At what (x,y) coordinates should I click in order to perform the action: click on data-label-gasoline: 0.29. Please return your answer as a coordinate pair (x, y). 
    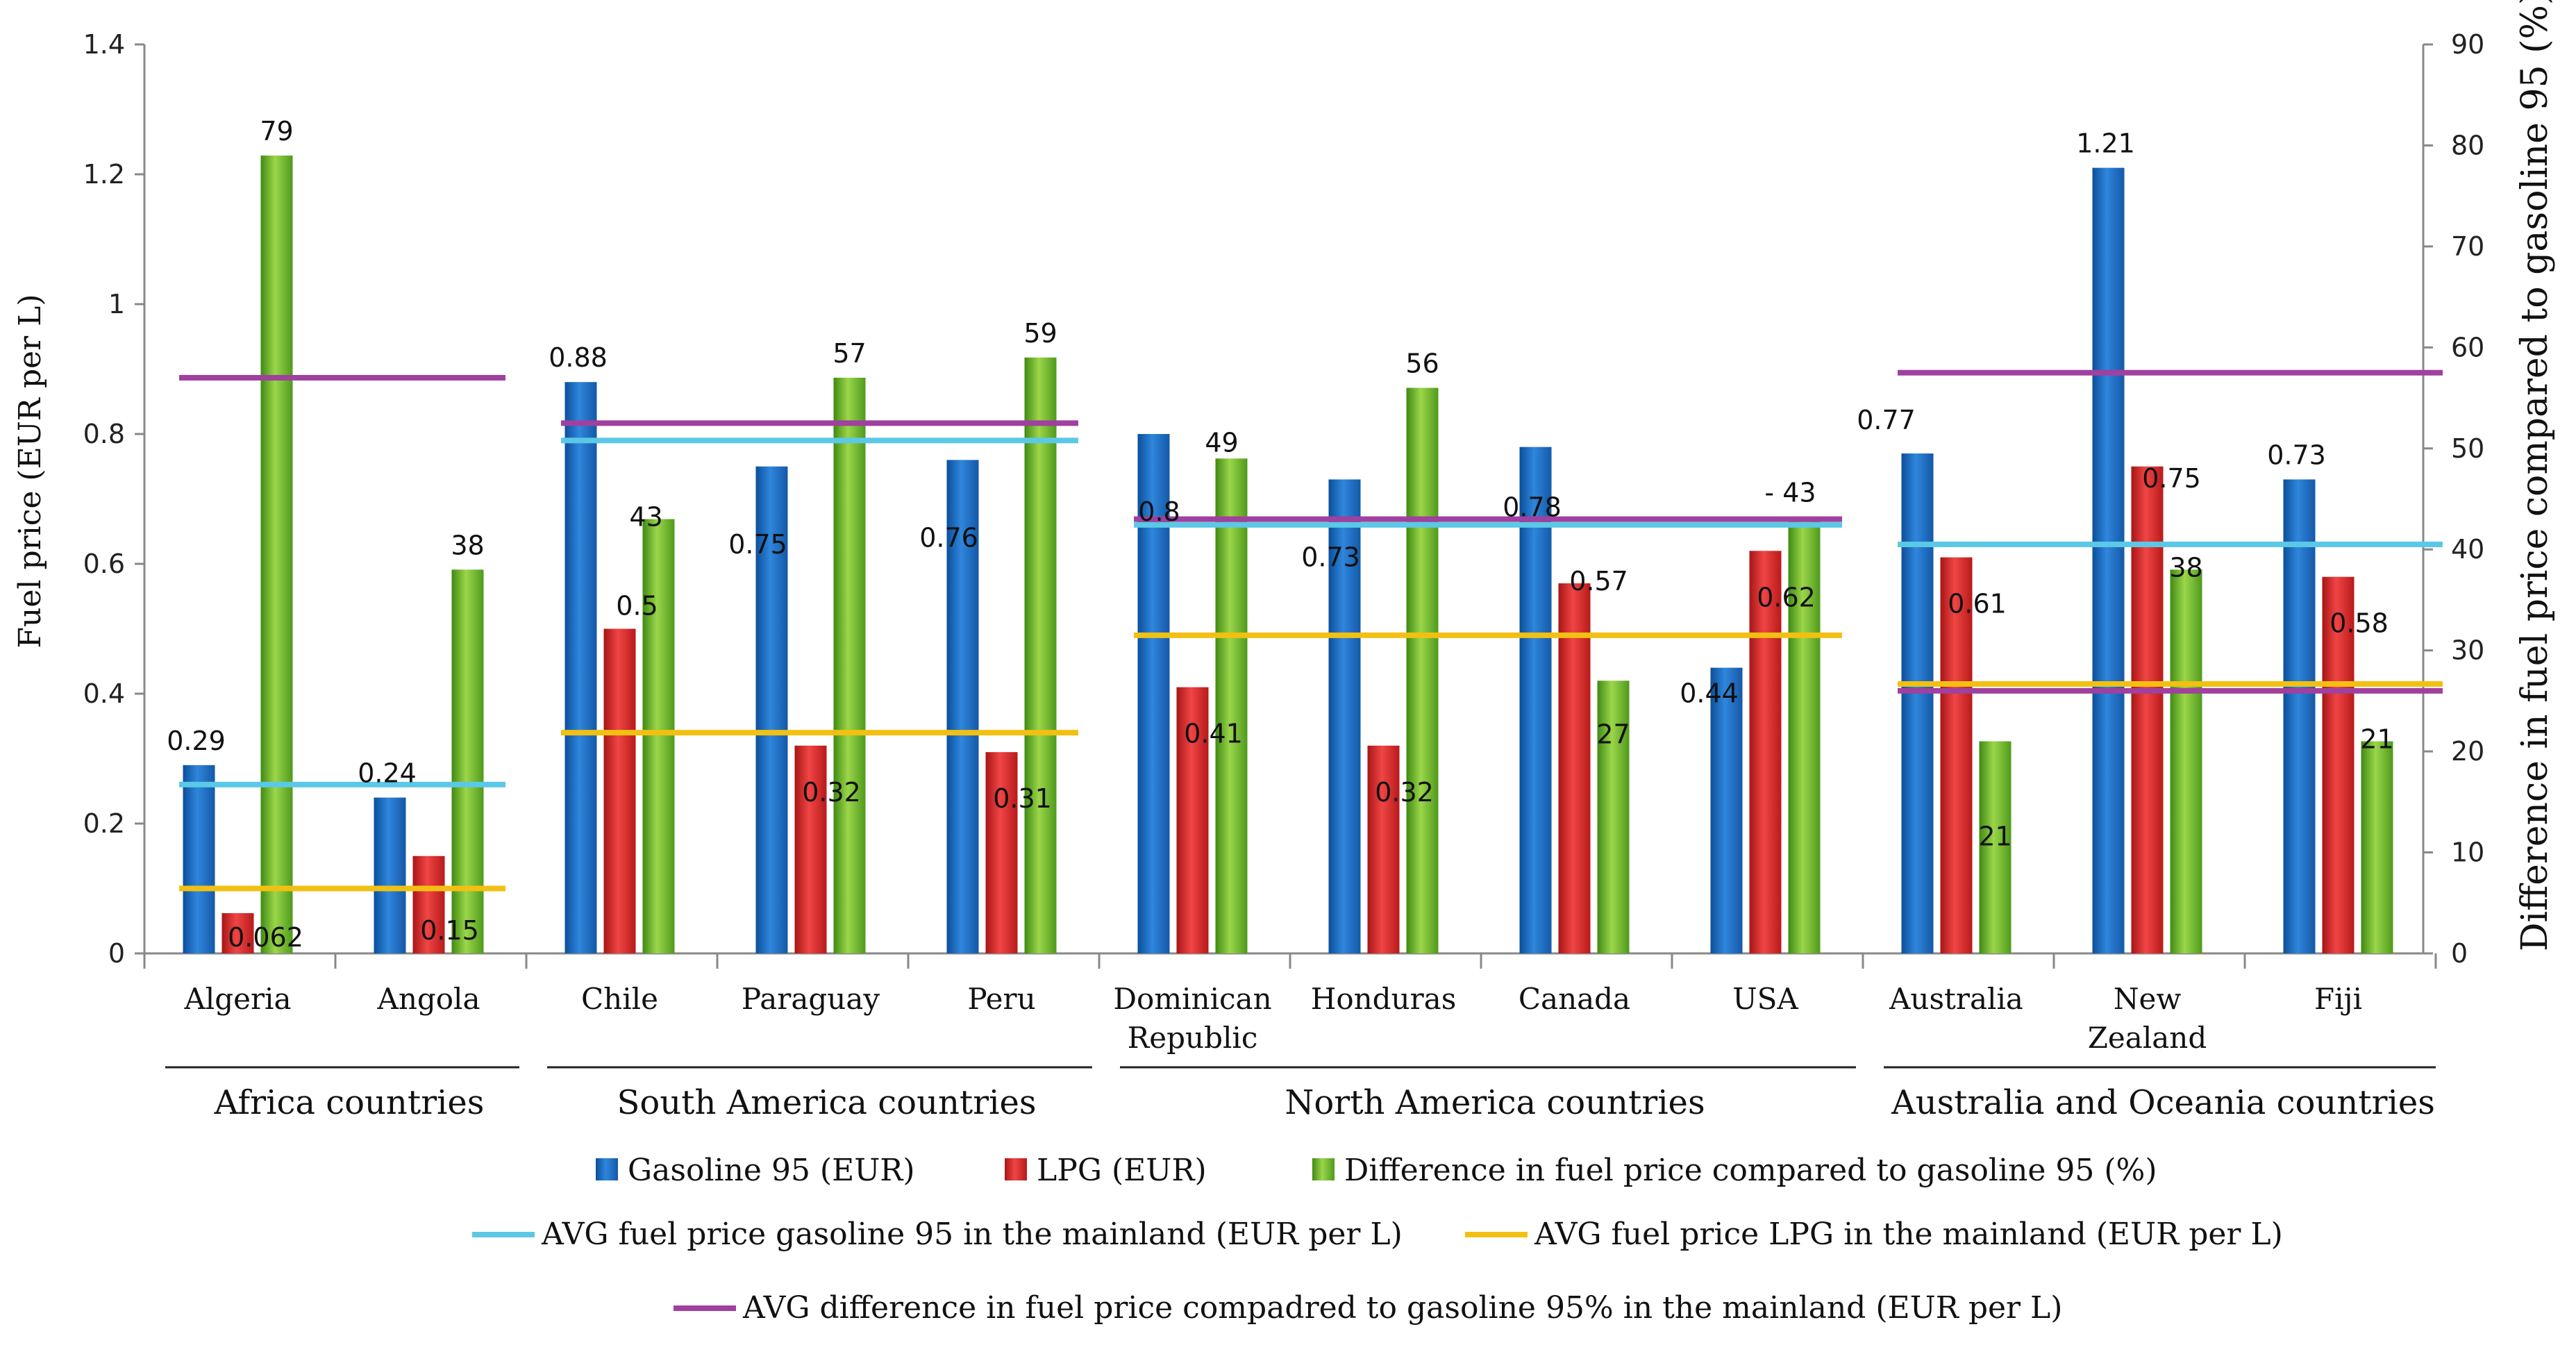
    Looking at the image, I should click on (196, 741).